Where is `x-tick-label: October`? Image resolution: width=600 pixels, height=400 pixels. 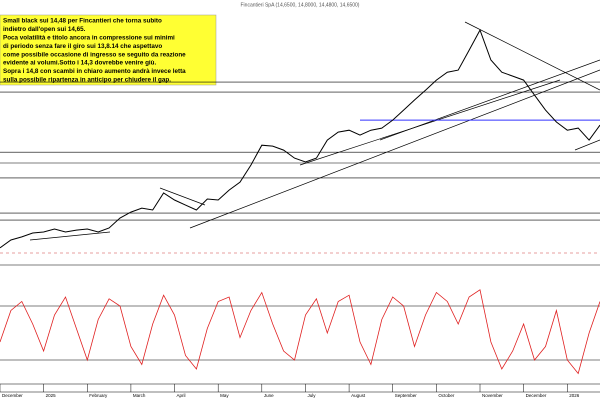
x-tick-label: October is located at coordinates (446, 395).